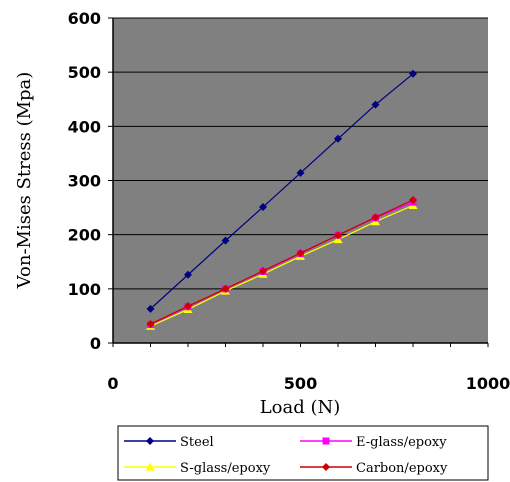 This screenshot has width=510, height=482. I want to click on series-carbon-epoxy, so click(281, 262).